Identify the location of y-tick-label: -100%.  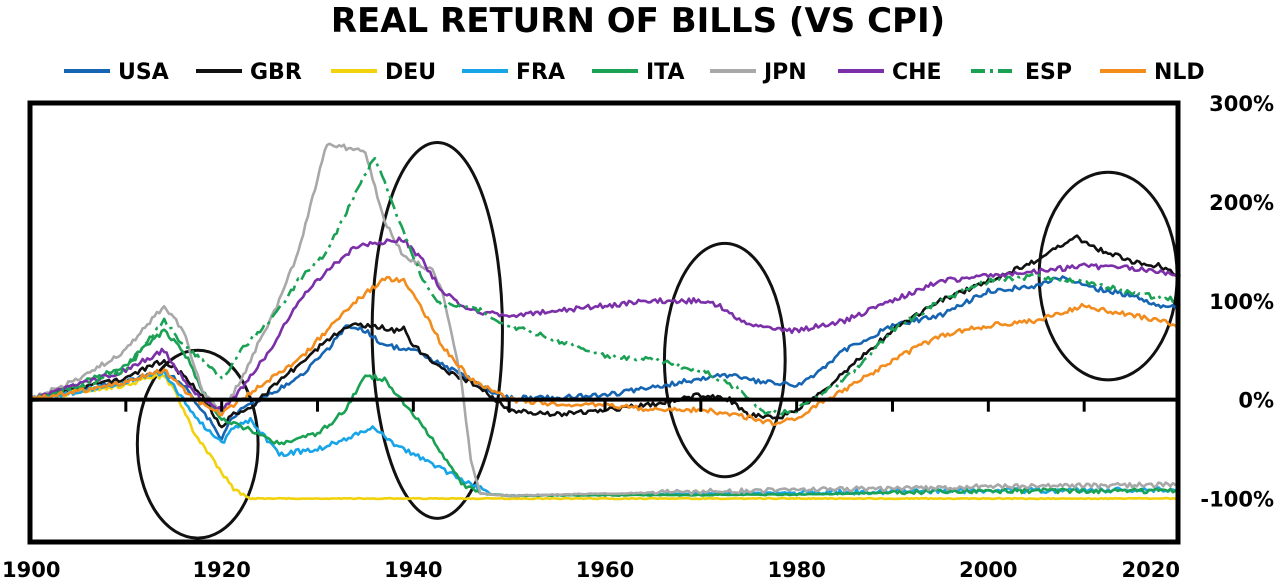
(1237, 500).